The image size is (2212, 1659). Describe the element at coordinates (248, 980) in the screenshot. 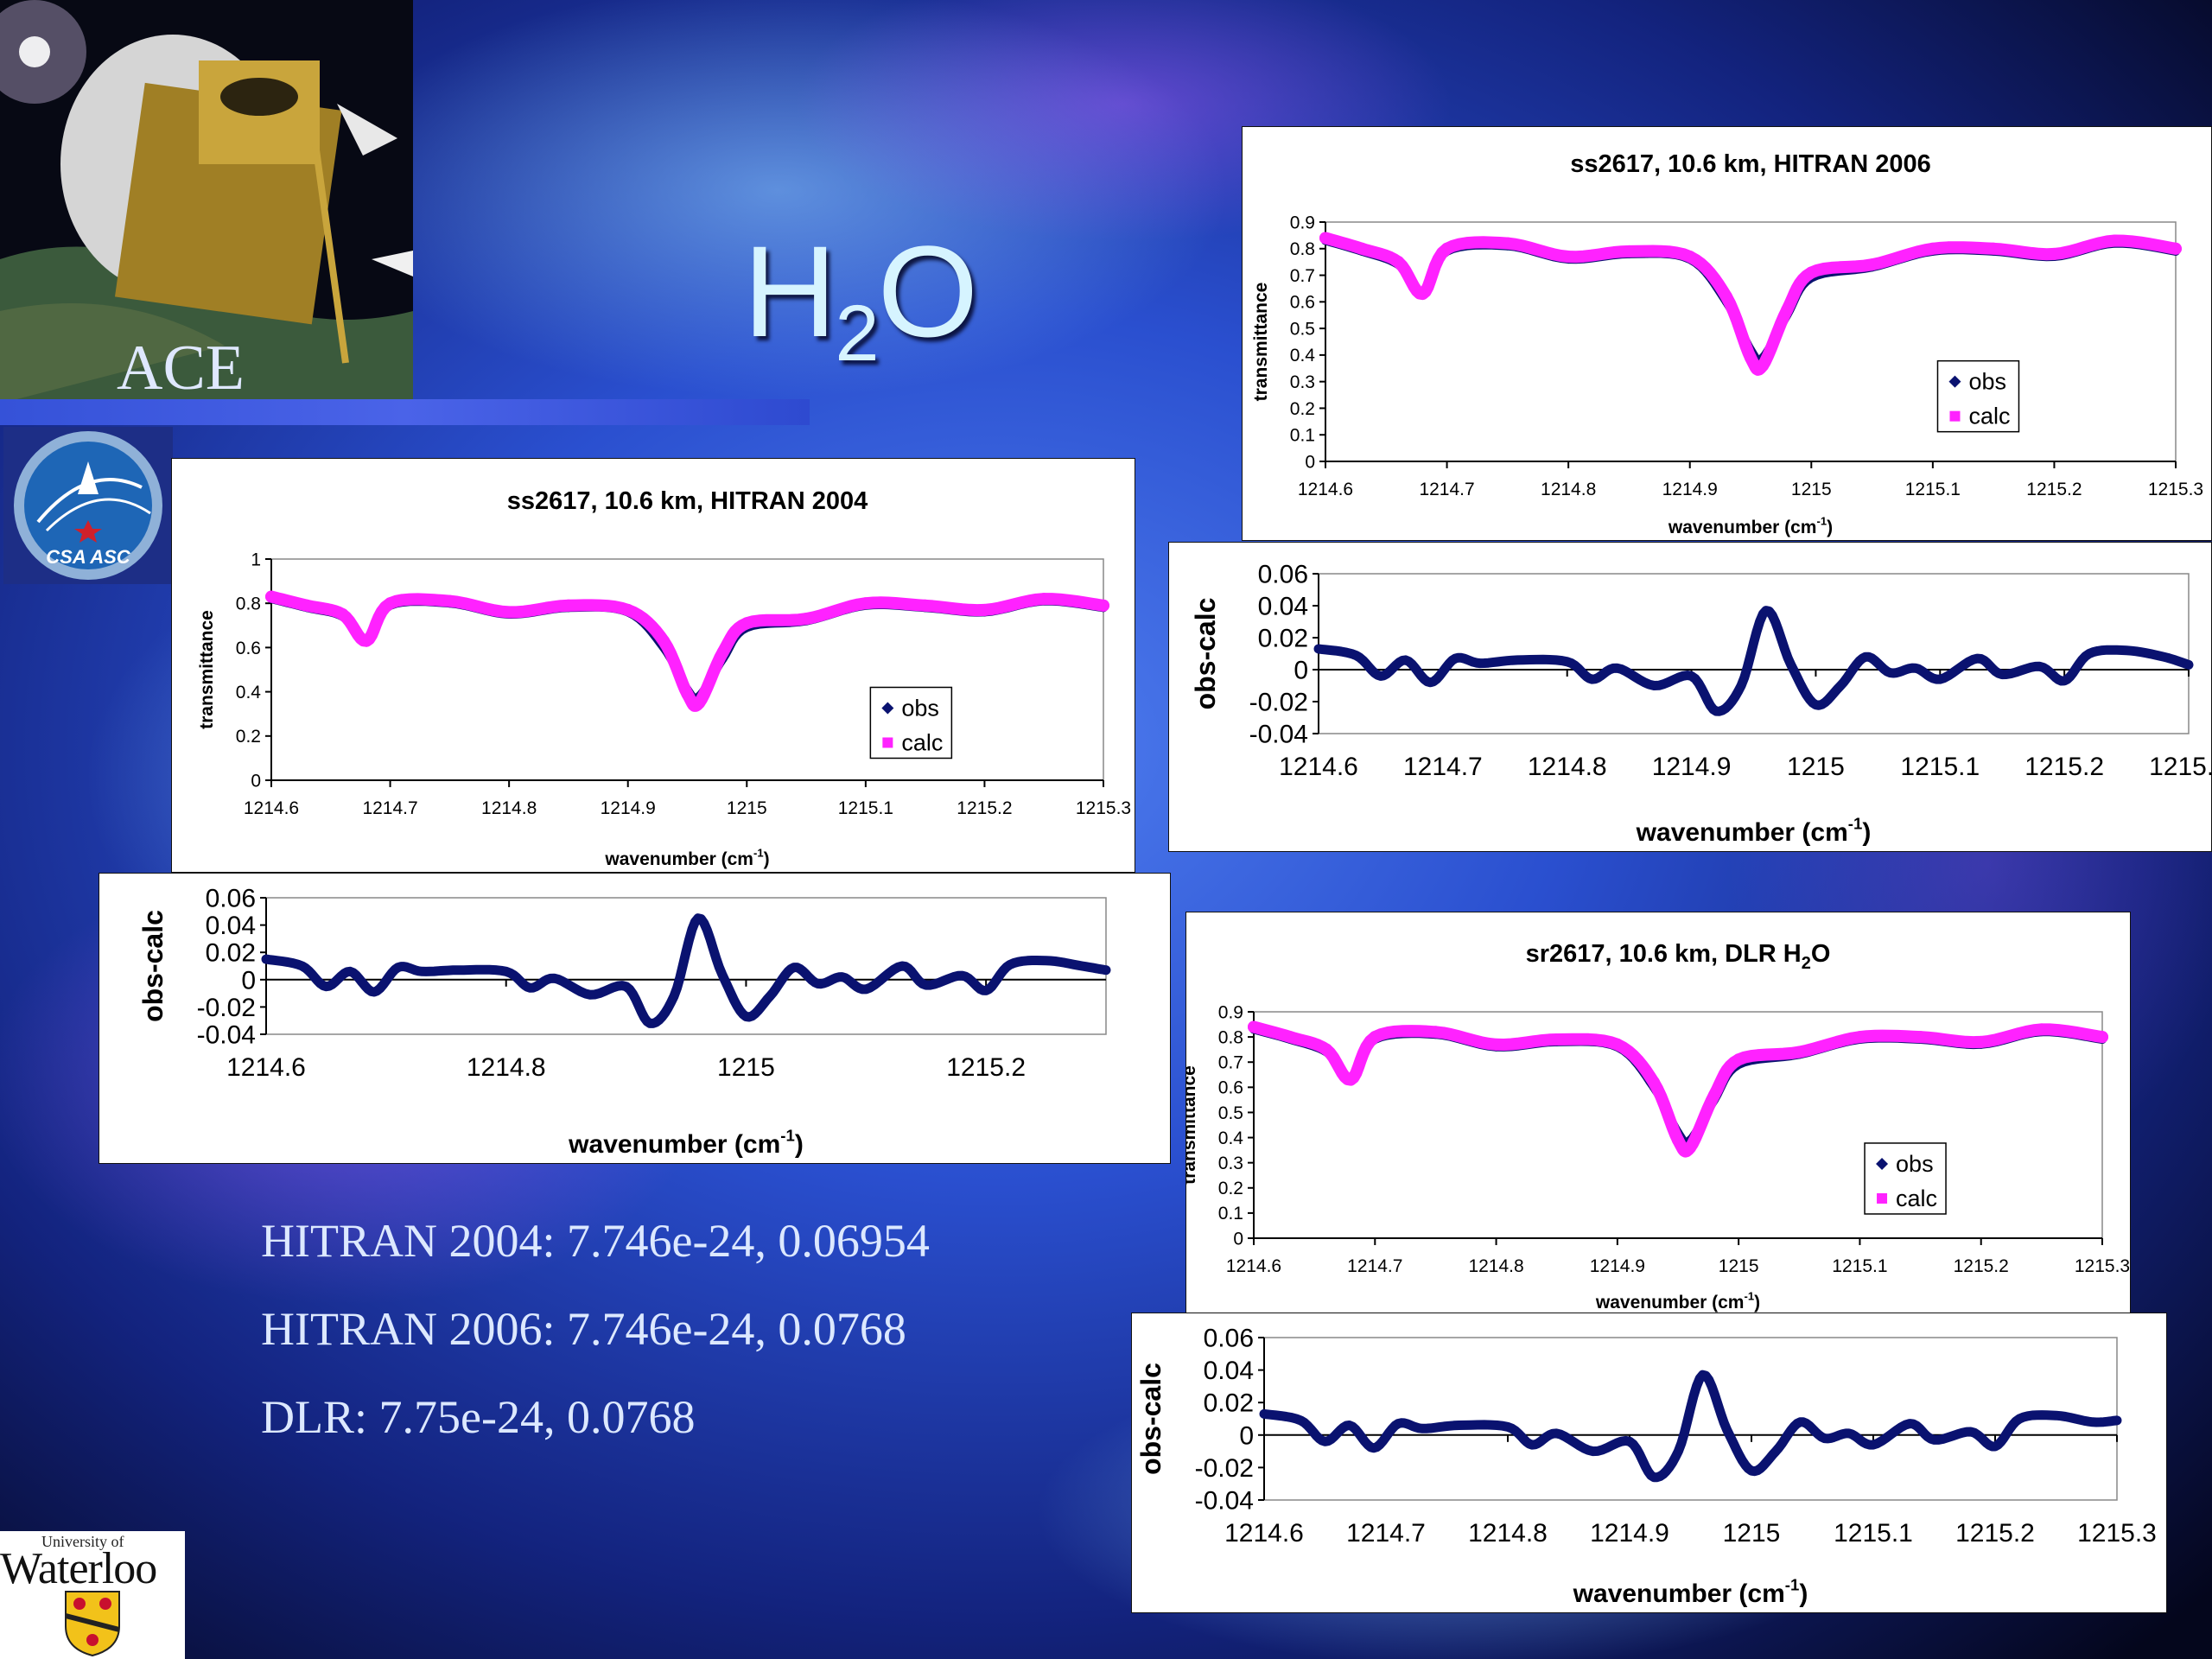

I see `y-tick-label: 0` at that location.